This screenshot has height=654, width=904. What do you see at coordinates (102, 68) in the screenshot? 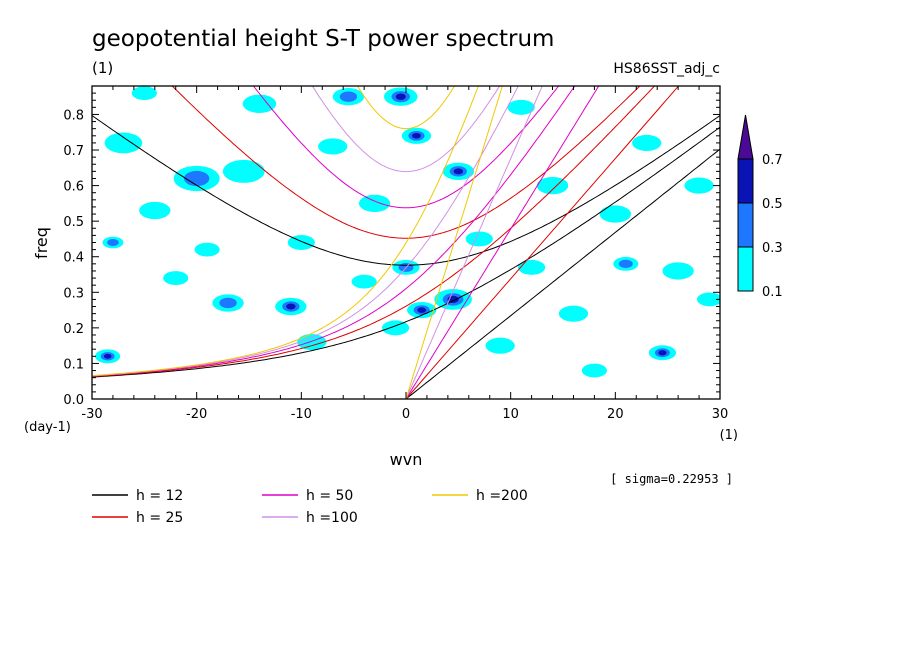
I see `chart-subtitle-left: (1)` at bounding box center [102, 68].